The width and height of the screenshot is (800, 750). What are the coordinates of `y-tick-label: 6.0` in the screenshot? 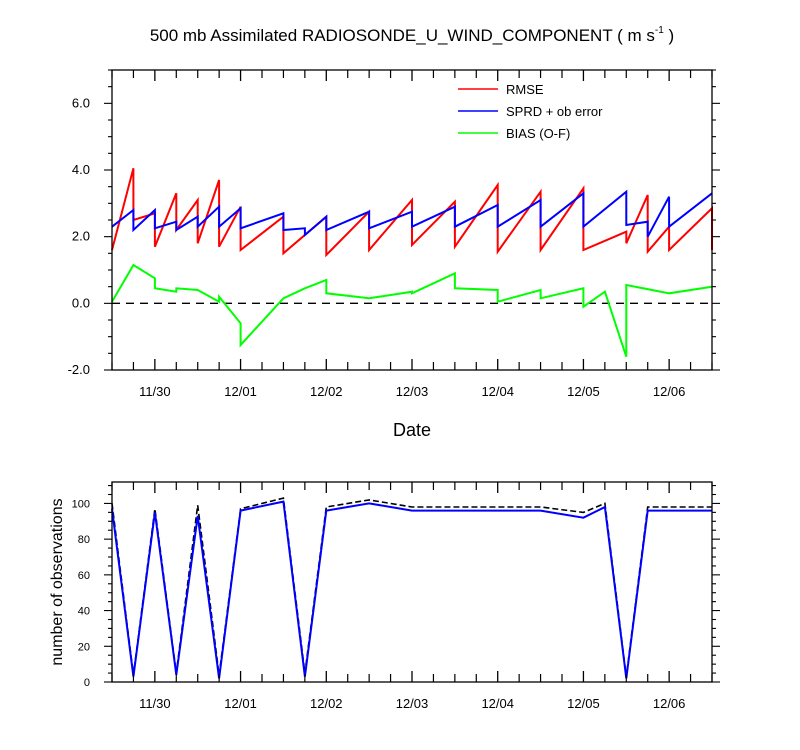 It's located at (81, 102).